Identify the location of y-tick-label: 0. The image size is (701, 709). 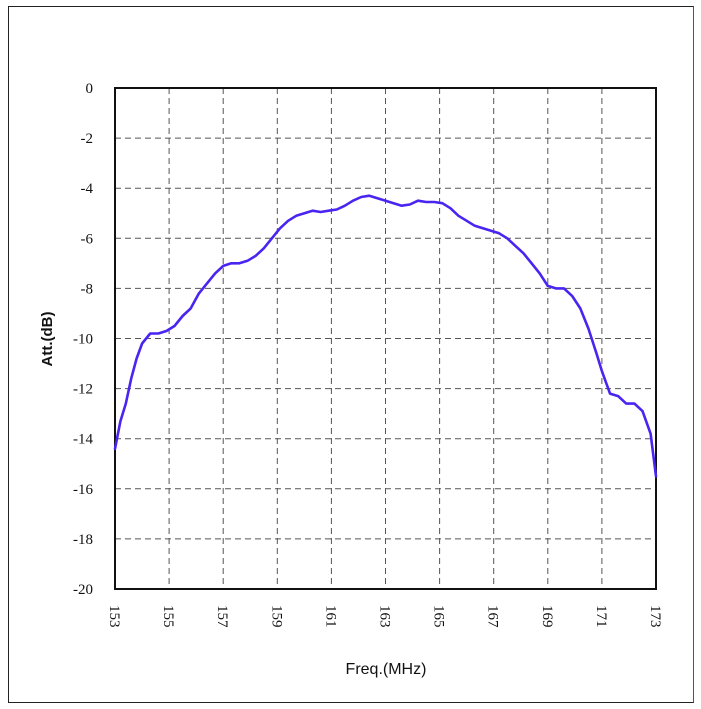
(90, 89).